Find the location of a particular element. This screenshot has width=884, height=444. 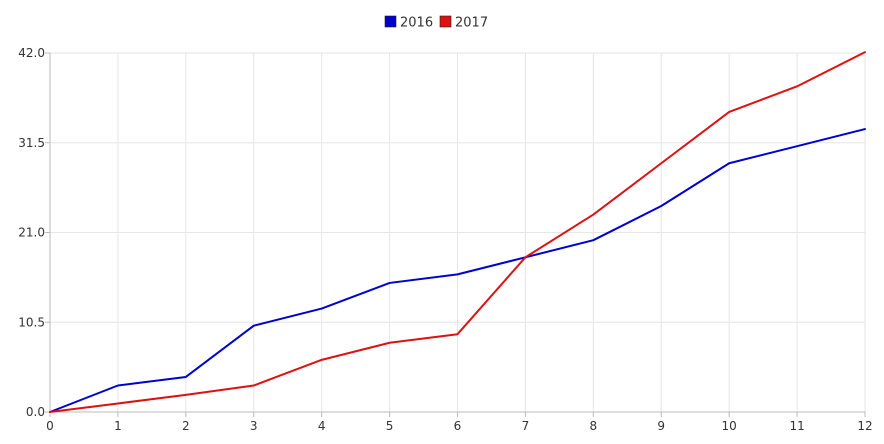

x-tick-label: 11 is located at coordinates (796, 426).